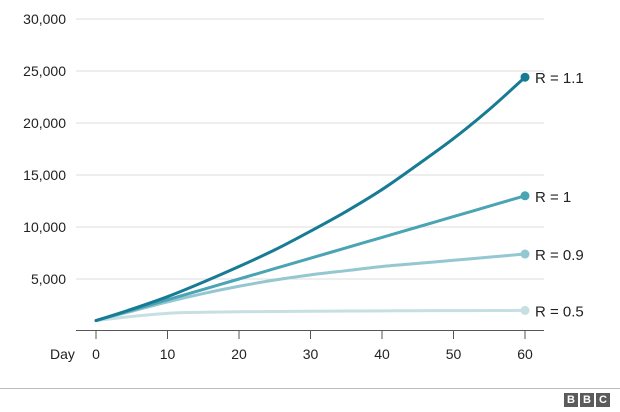 The image size is (620, 412). I want to click on bbc-logo: B B C, so click(587, 400).